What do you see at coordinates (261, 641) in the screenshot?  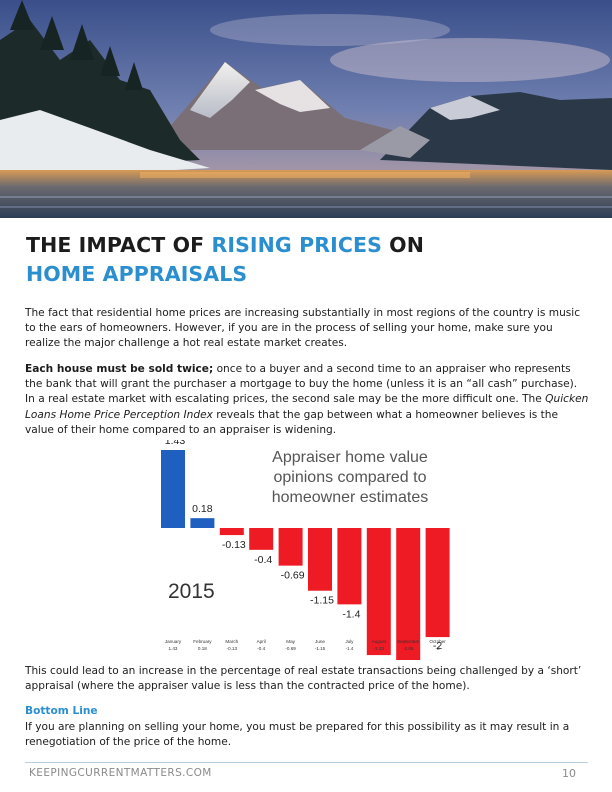 I see `tick-label-april: April` at bounding box center [261, 641].